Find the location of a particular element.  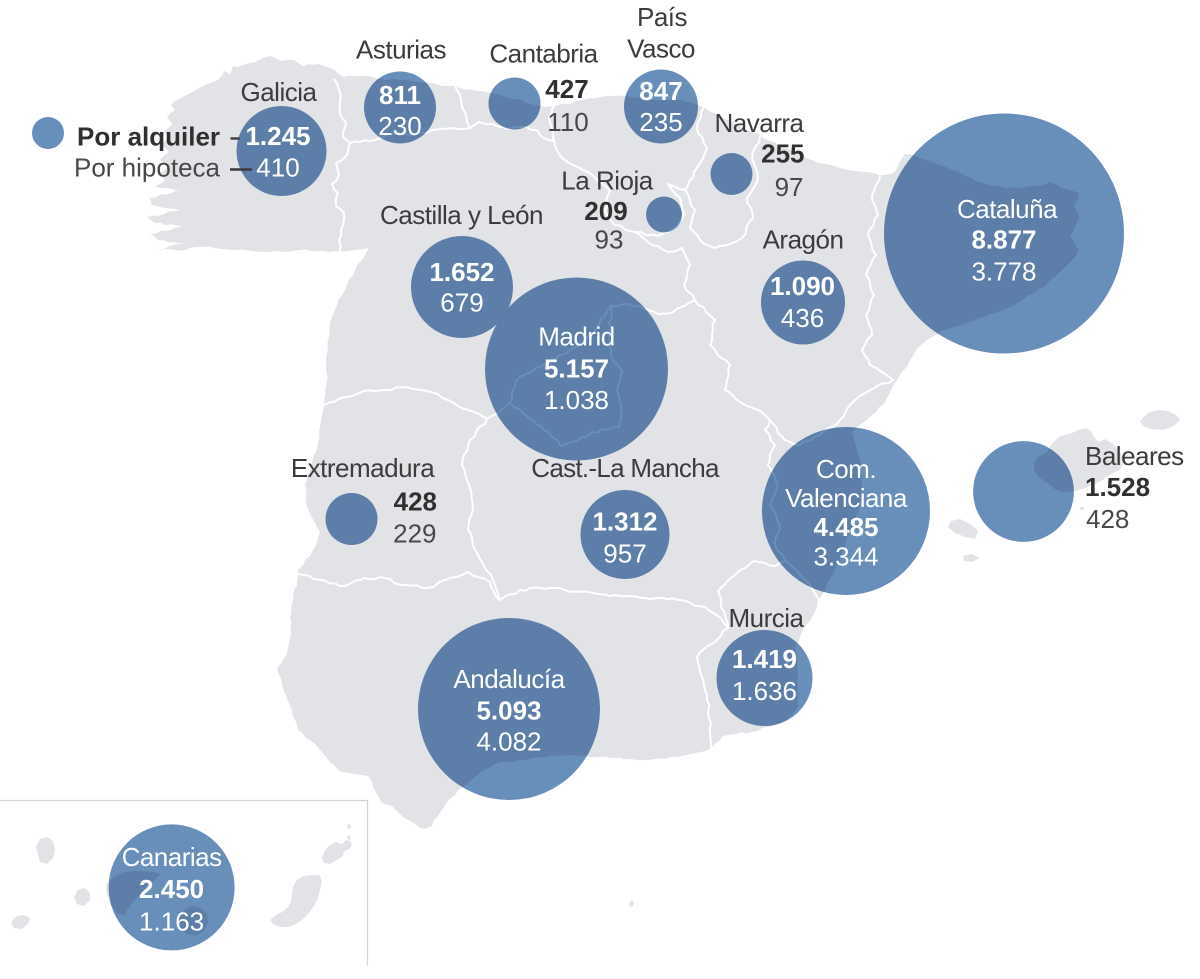

svg-text: 5.093 is located at coordinates (508, 710).